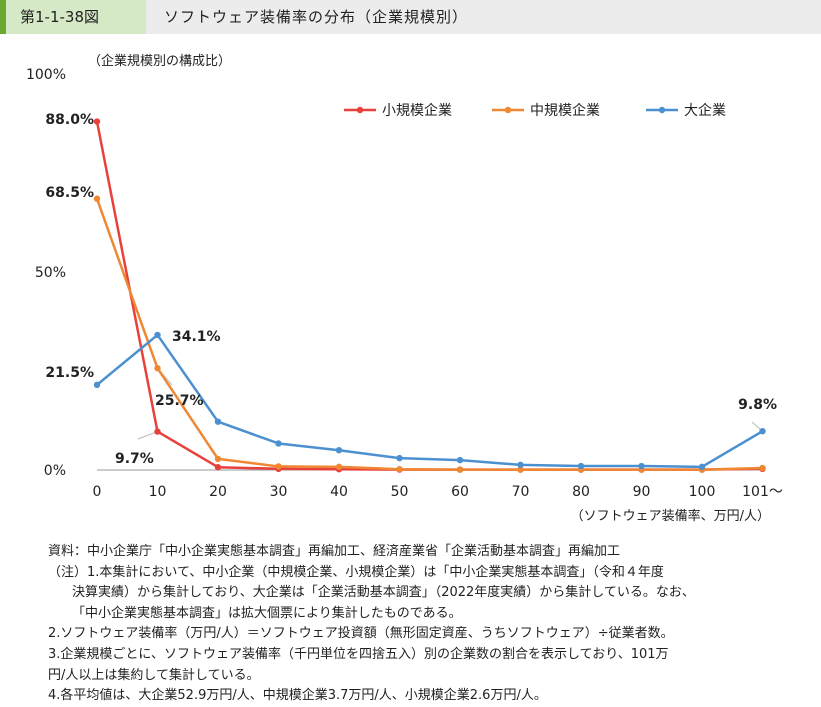  What do you see at coordinates (702, 492) in the screenshot?
I see `x-tick-label: 100` at bounding box center [702, 492].